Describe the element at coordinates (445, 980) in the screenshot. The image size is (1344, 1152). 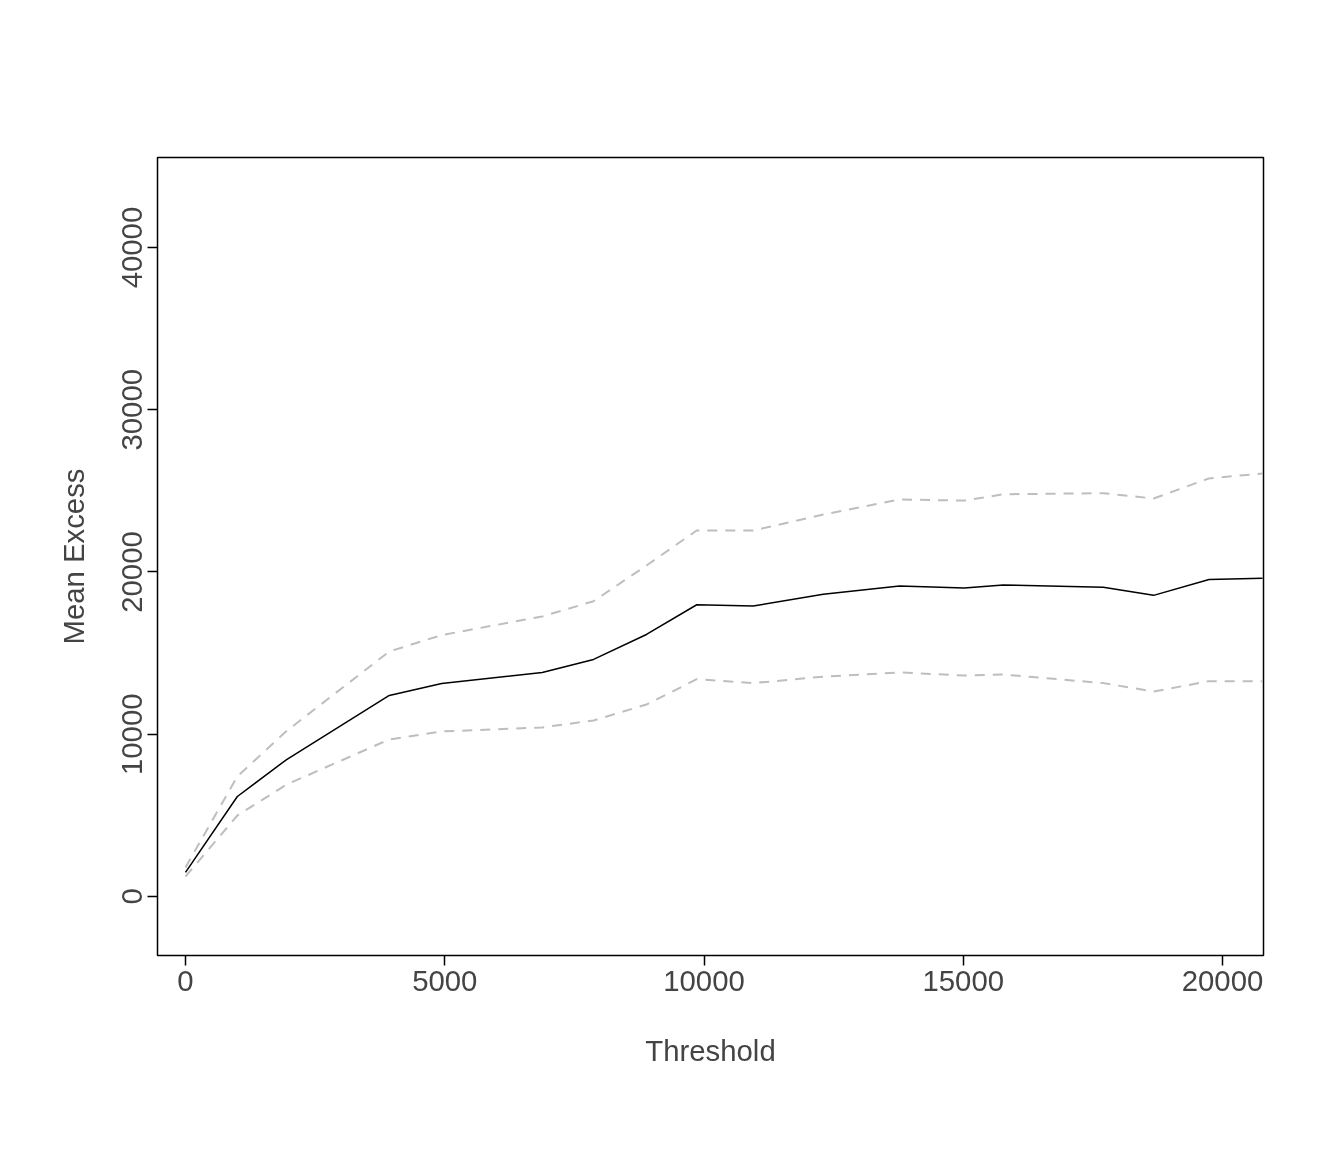
I see `x-tick-label: 5000` at that location.